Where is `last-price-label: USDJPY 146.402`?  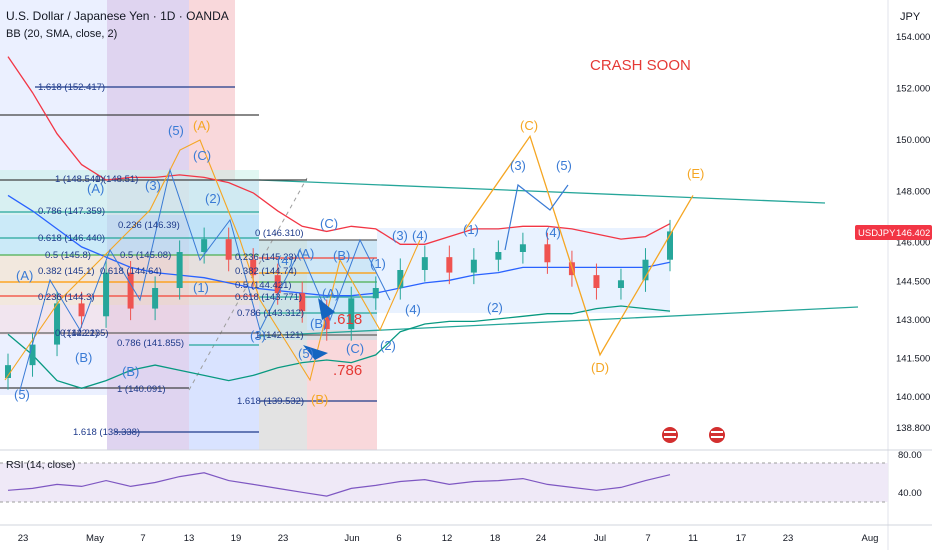
last-price-label: USDJPY 146.402 is located at coordinates (893, 232).